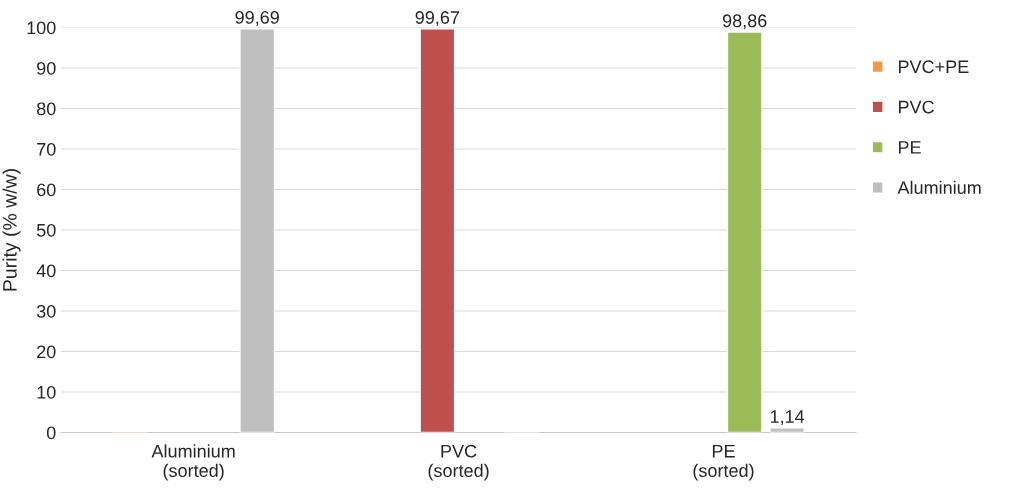 This screenshot has width=1019, height=500. I want to click on x-tick-label: Aluminium (sorted), so click(193, 462).